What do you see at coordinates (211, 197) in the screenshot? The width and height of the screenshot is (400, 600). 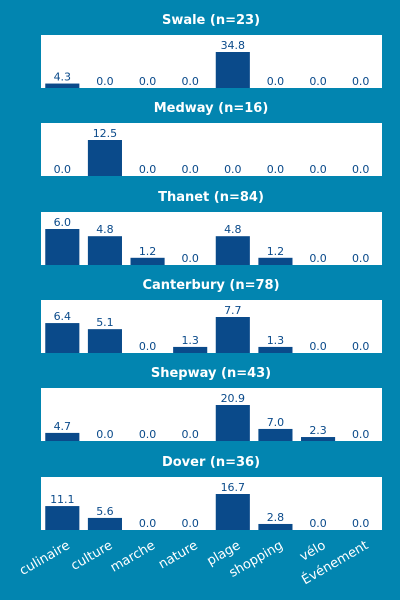 I see `panel-title: Thanet (n=84)` at bounding box center [211, 197].